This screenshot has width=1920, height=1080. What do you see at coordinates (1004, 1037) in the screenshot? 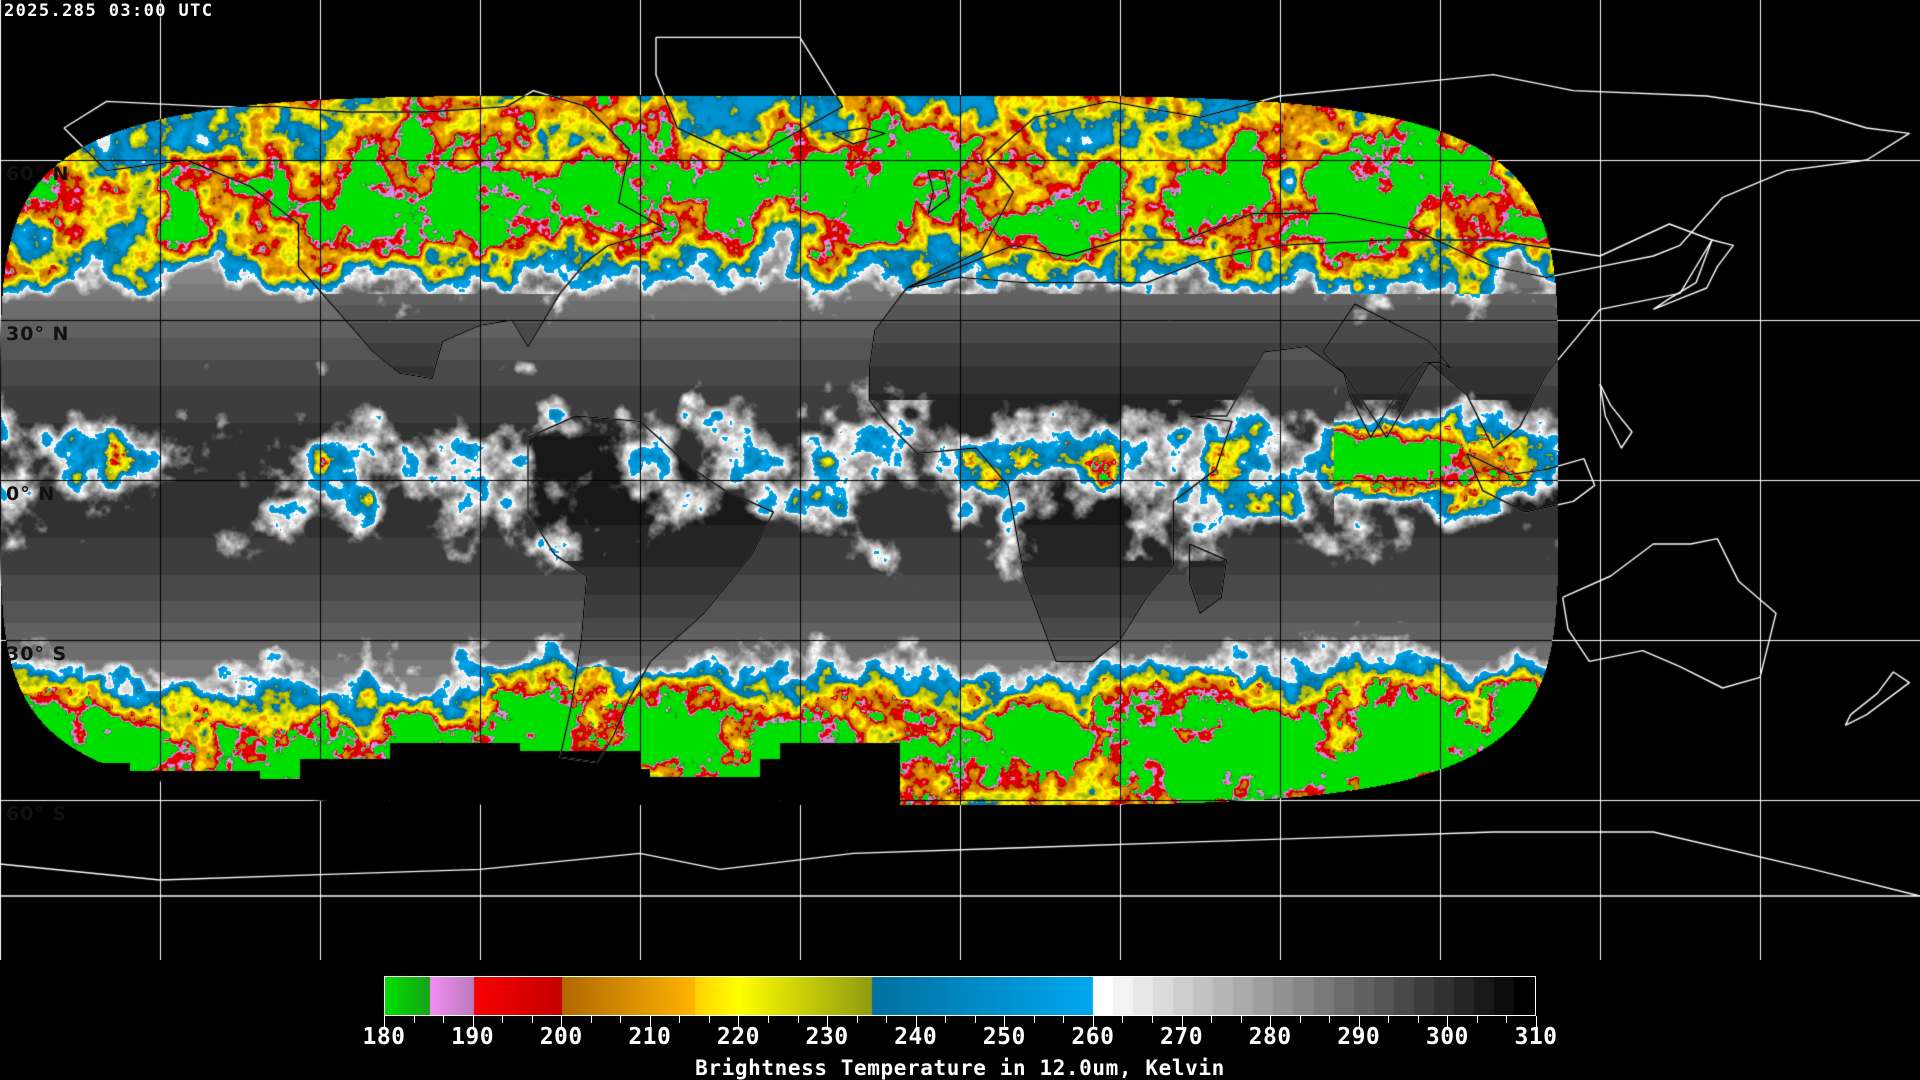
I see `colorbar-tick-label: 250` at bounding box center [1004, 1037].